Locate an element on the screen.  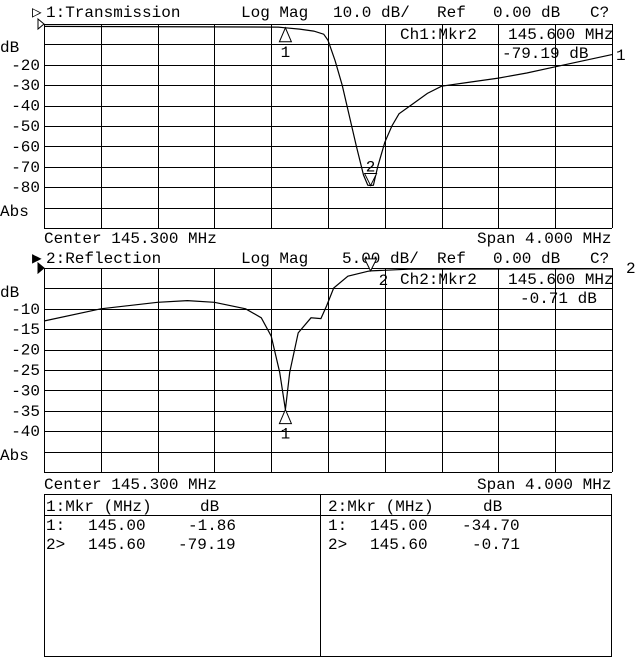
channel-2-ytick-labels: -10 -15 -20 -25 -30 -35 -40 is located at coordinates (25, 371).